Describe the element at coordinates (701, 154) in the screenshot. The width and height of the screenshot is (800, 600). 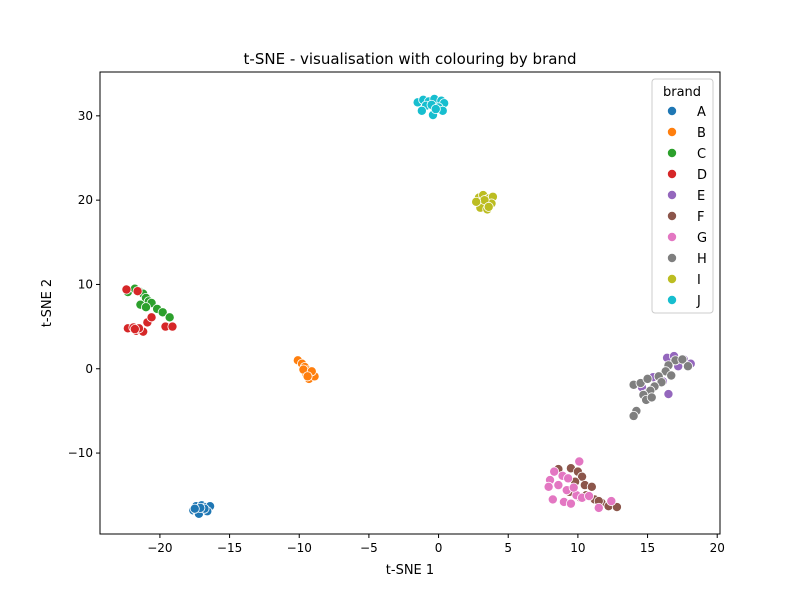
I see `legend-label-c: C` at that location.